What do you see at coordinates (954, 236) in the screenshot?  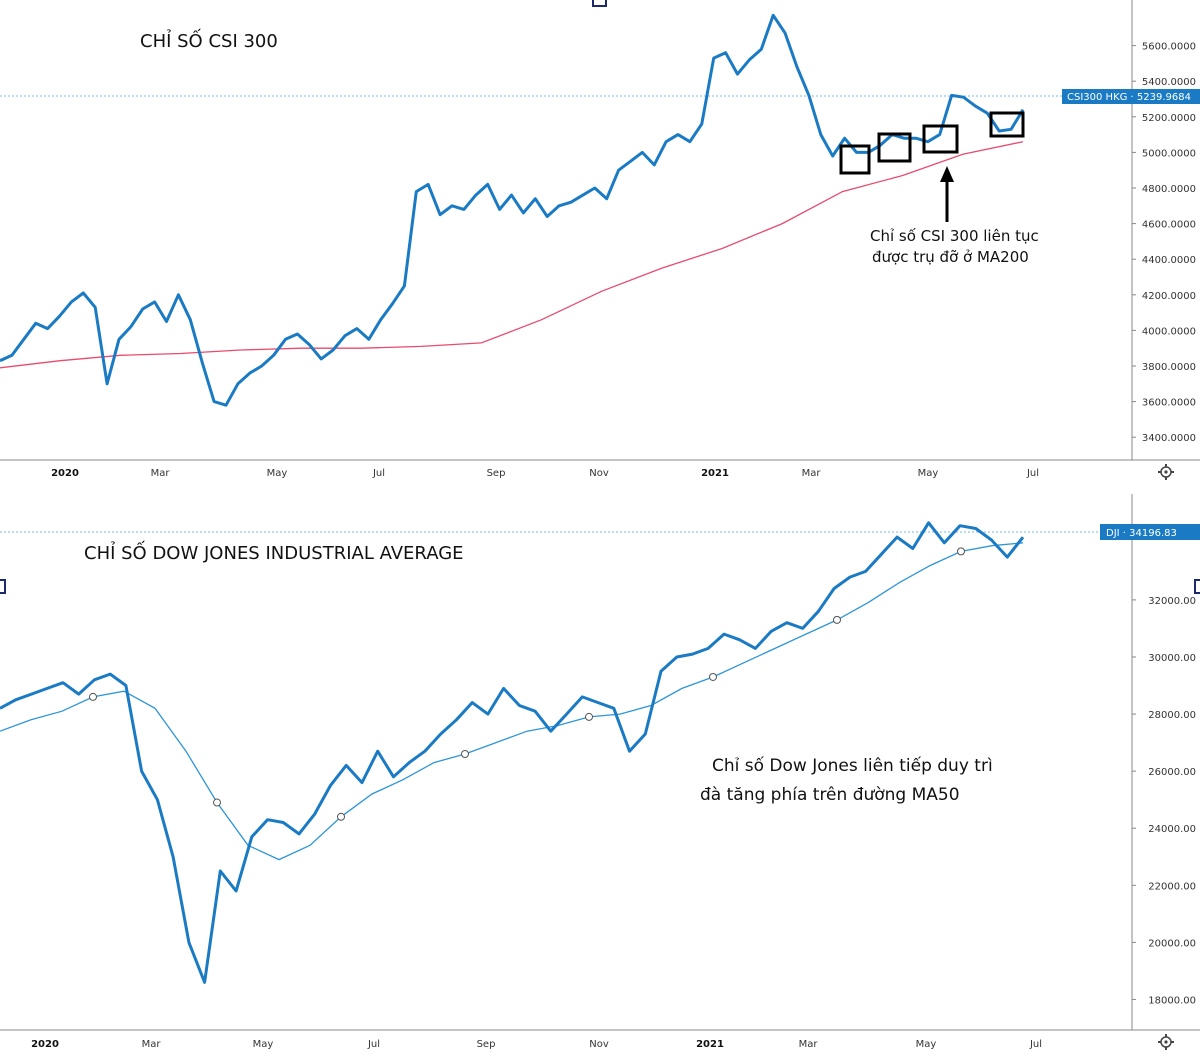 I see `annotation-line-1: Chỉ số CSI 300 liên tục` at bounding box center [954, 236].